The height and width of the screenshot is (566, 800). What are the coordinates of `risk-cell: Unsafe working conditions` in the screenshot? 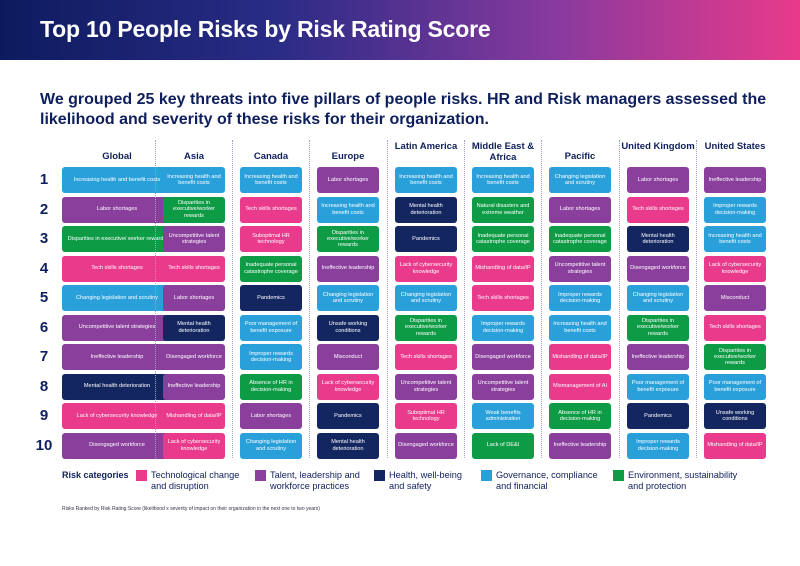 It's located at (735, 416).